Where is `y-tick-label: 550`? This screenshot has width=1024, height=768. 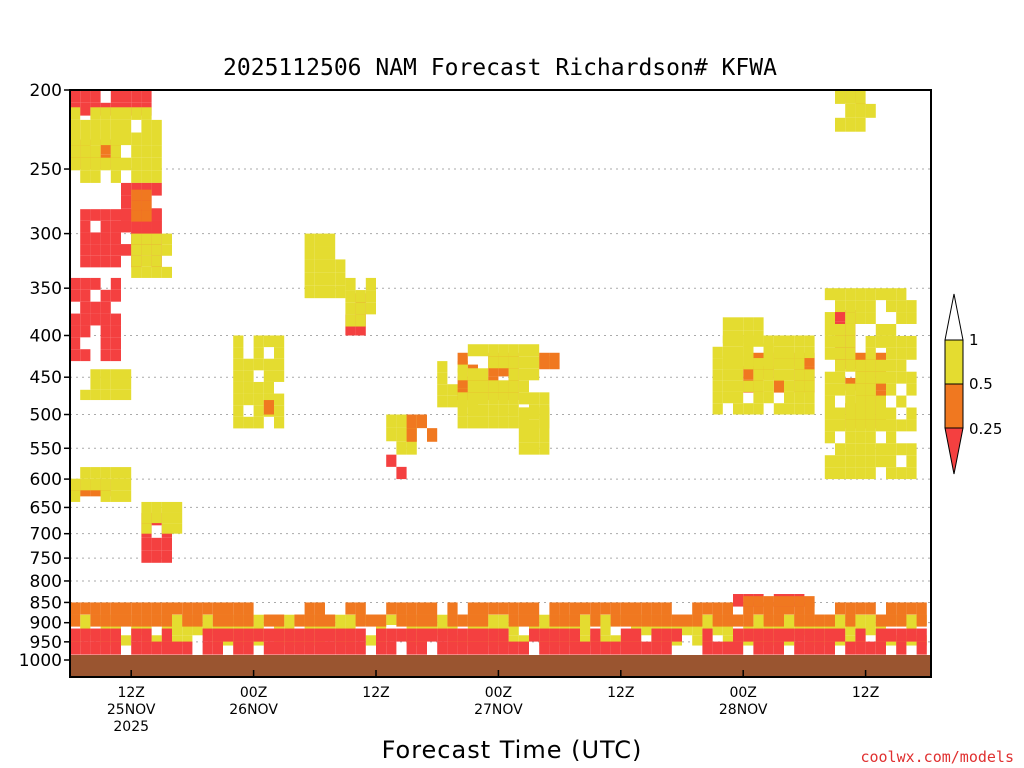 y-tick-label: 550 is located at coordinates (46, 449).